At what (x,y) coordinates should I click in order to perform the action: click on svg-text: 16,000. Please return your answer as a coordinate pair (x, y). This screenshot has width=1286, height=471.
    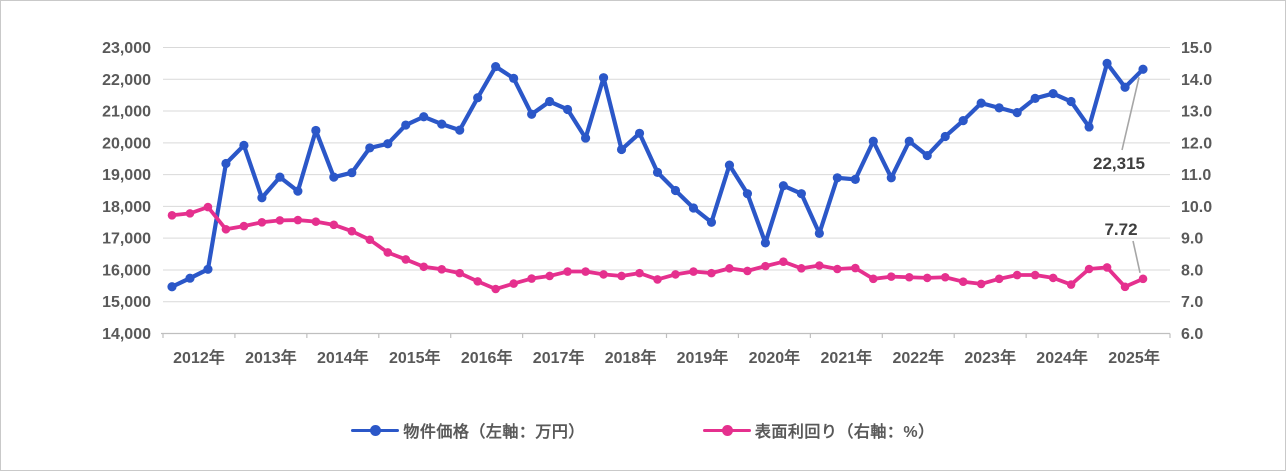
    Looking at the image, I should click on (126, 270).